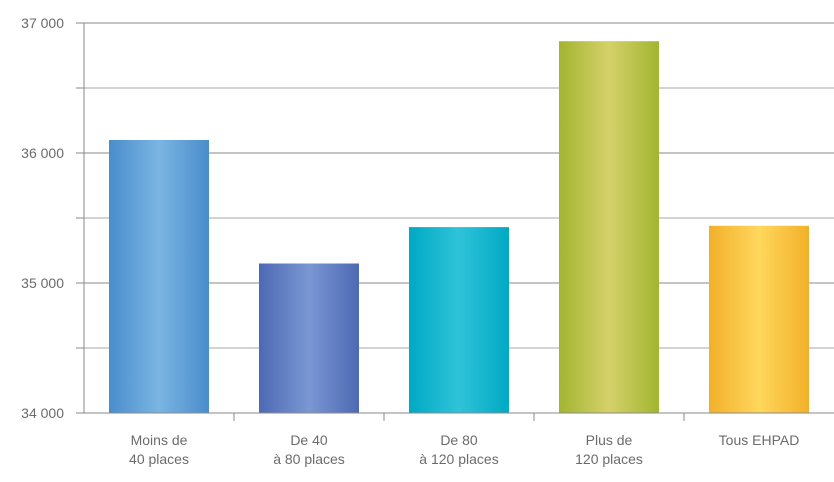 Image resolution: width=834 pixels, height=482 pixels. Describe the element at coordinates (458, 459) in the screenshot. I see `x-category-label: à 120 places` at that location.